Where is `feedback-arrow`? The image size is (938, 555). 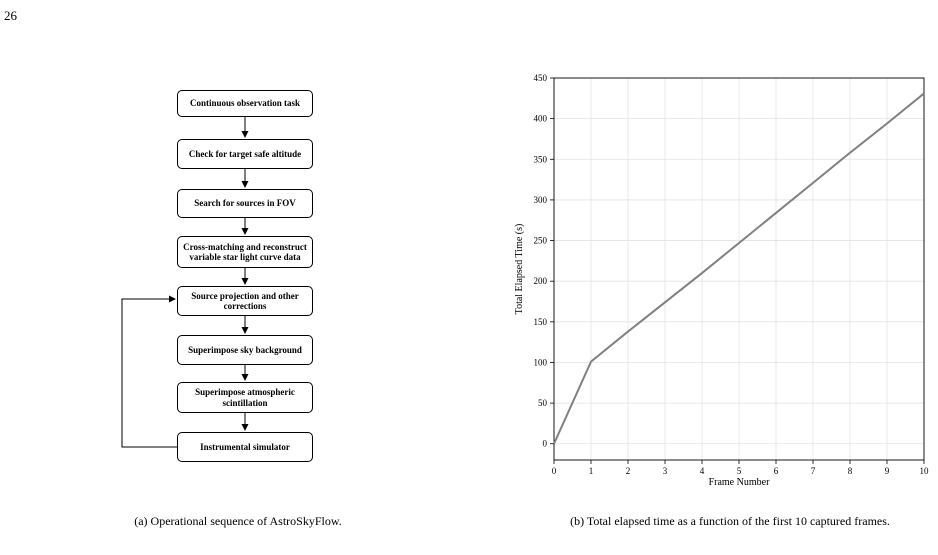 feedback-arrow is located at coordinates (149, 371).